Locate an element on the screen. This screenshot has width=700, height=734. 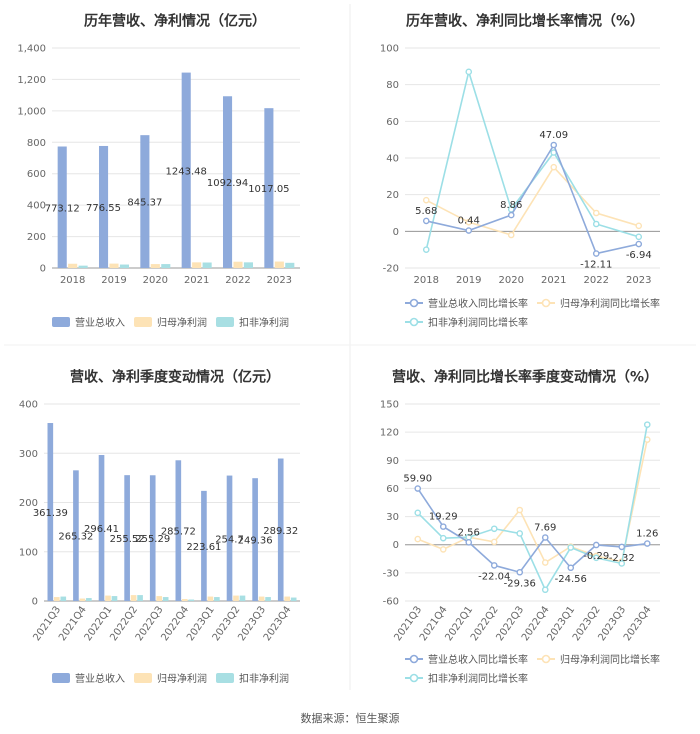
bar-data-label: 776.55 is located at coordinates (103, 208).